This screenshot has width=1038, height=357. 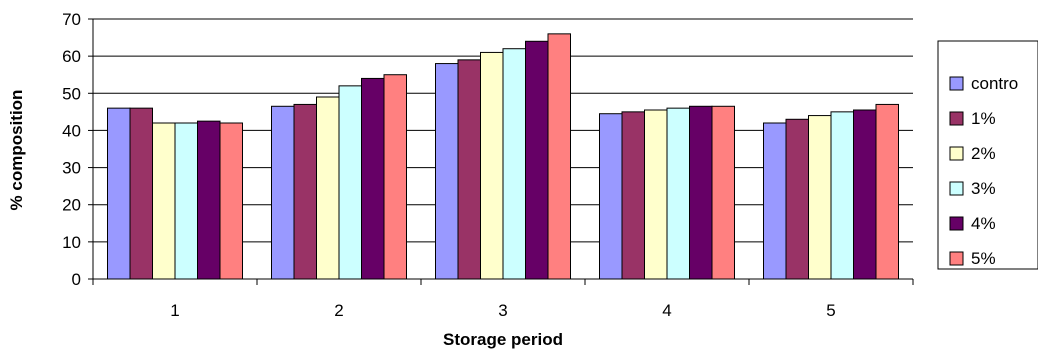 What do you see at coordinates (502, 310) in the screenshot?
I see `x-tick-label: 3` at bounding box center [502, 310].